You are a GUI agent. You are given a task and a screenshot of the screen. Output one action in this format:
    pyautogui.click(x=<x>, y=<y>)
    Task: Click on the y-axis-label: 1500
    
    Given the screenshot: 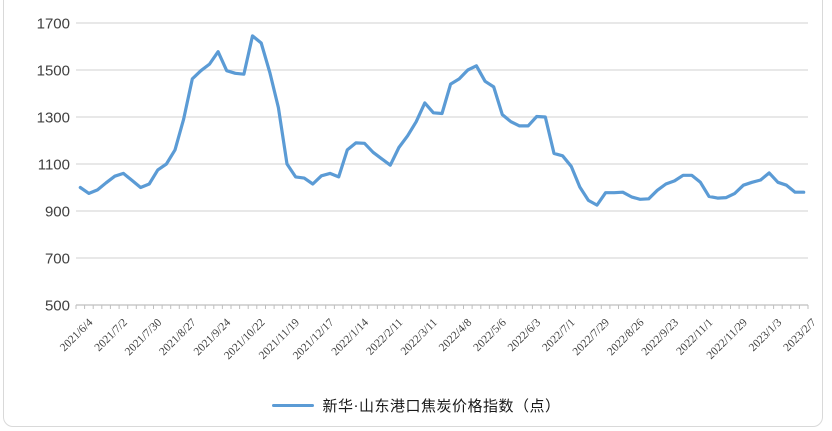 What is the action you would take?
    pyautogui.click(x=53, y=71)
    